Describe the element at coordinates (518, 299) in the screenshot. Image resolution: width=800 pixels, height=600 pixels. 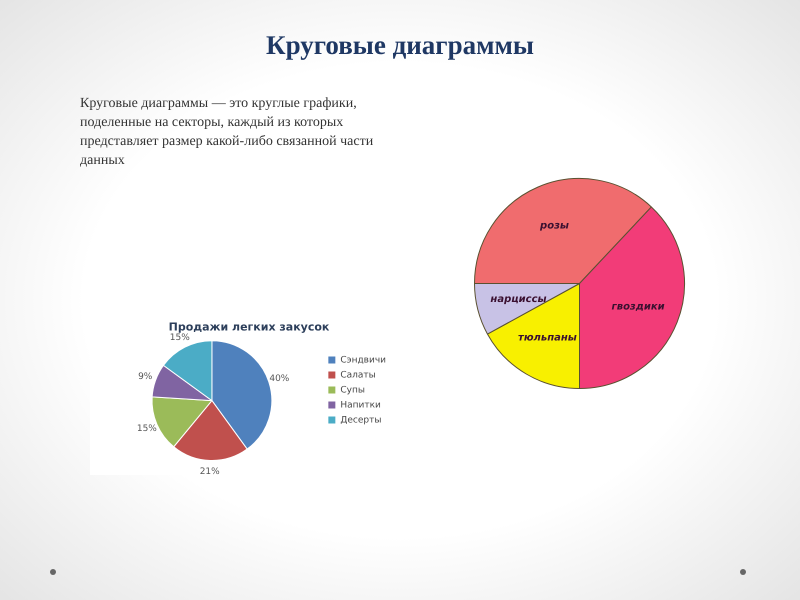
I see `slice-label: нарциссы` at that location.